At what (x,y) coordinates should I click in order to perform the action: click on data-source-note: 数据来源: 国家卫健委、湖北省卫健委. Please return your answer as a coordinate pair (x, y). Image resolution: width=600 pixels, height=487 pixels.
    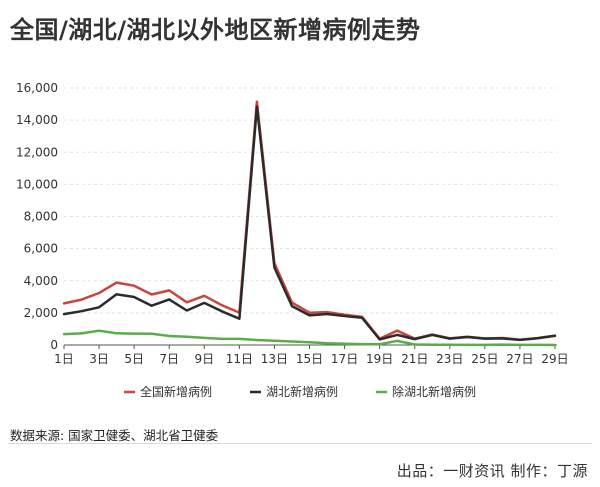
    Looking at the image, I should click on (114, 435).